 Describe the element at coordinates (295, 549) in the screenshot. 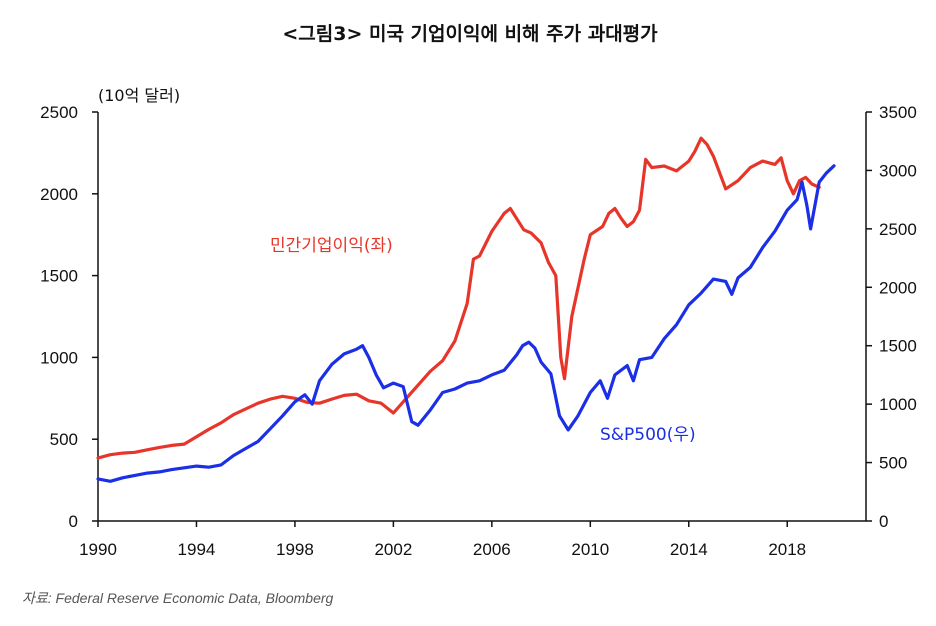

I see `x-tick-label: 1998` at that location.